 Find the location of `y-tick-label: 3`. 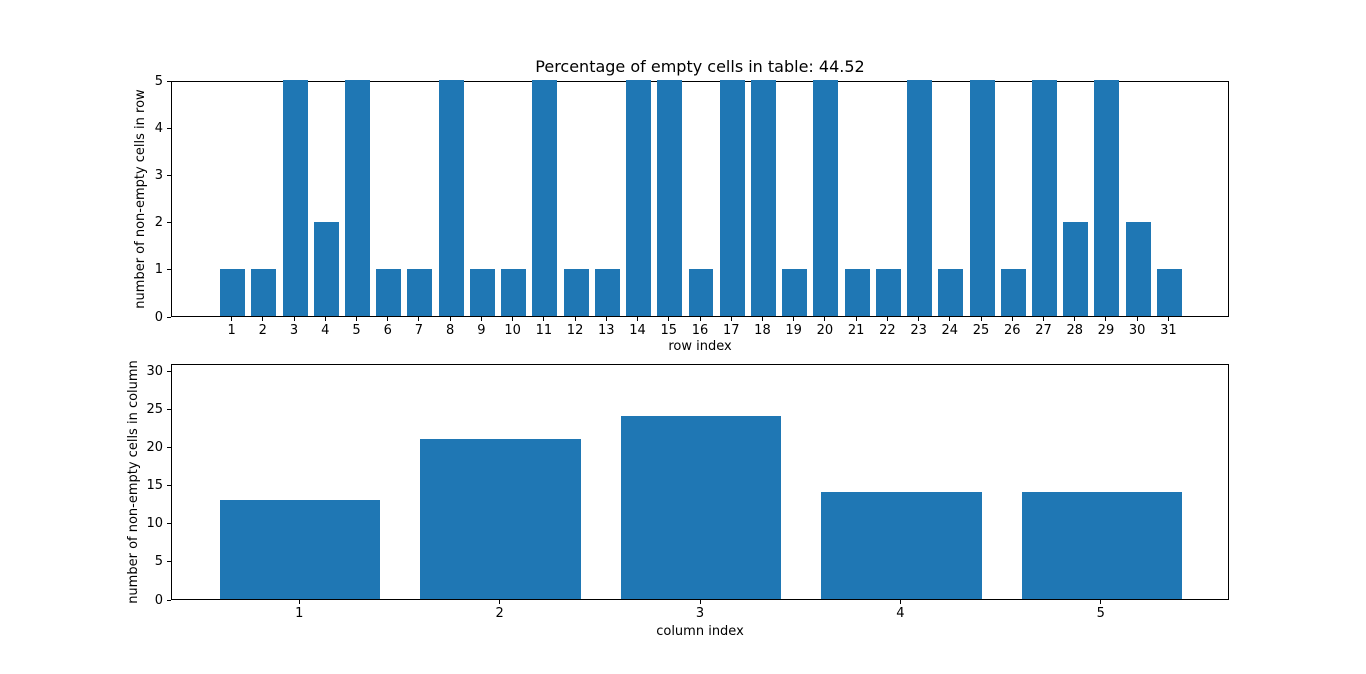

y-tick-label: 3 is located at coordinates (158, 175).